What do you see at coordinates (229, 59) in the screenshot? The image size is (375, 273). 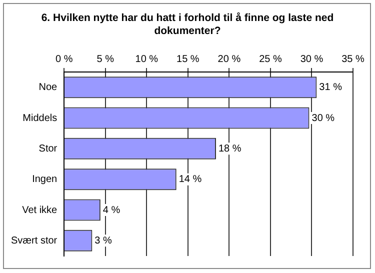 I see `x-tick-label: 20 %` at bounding box center [229, 59].